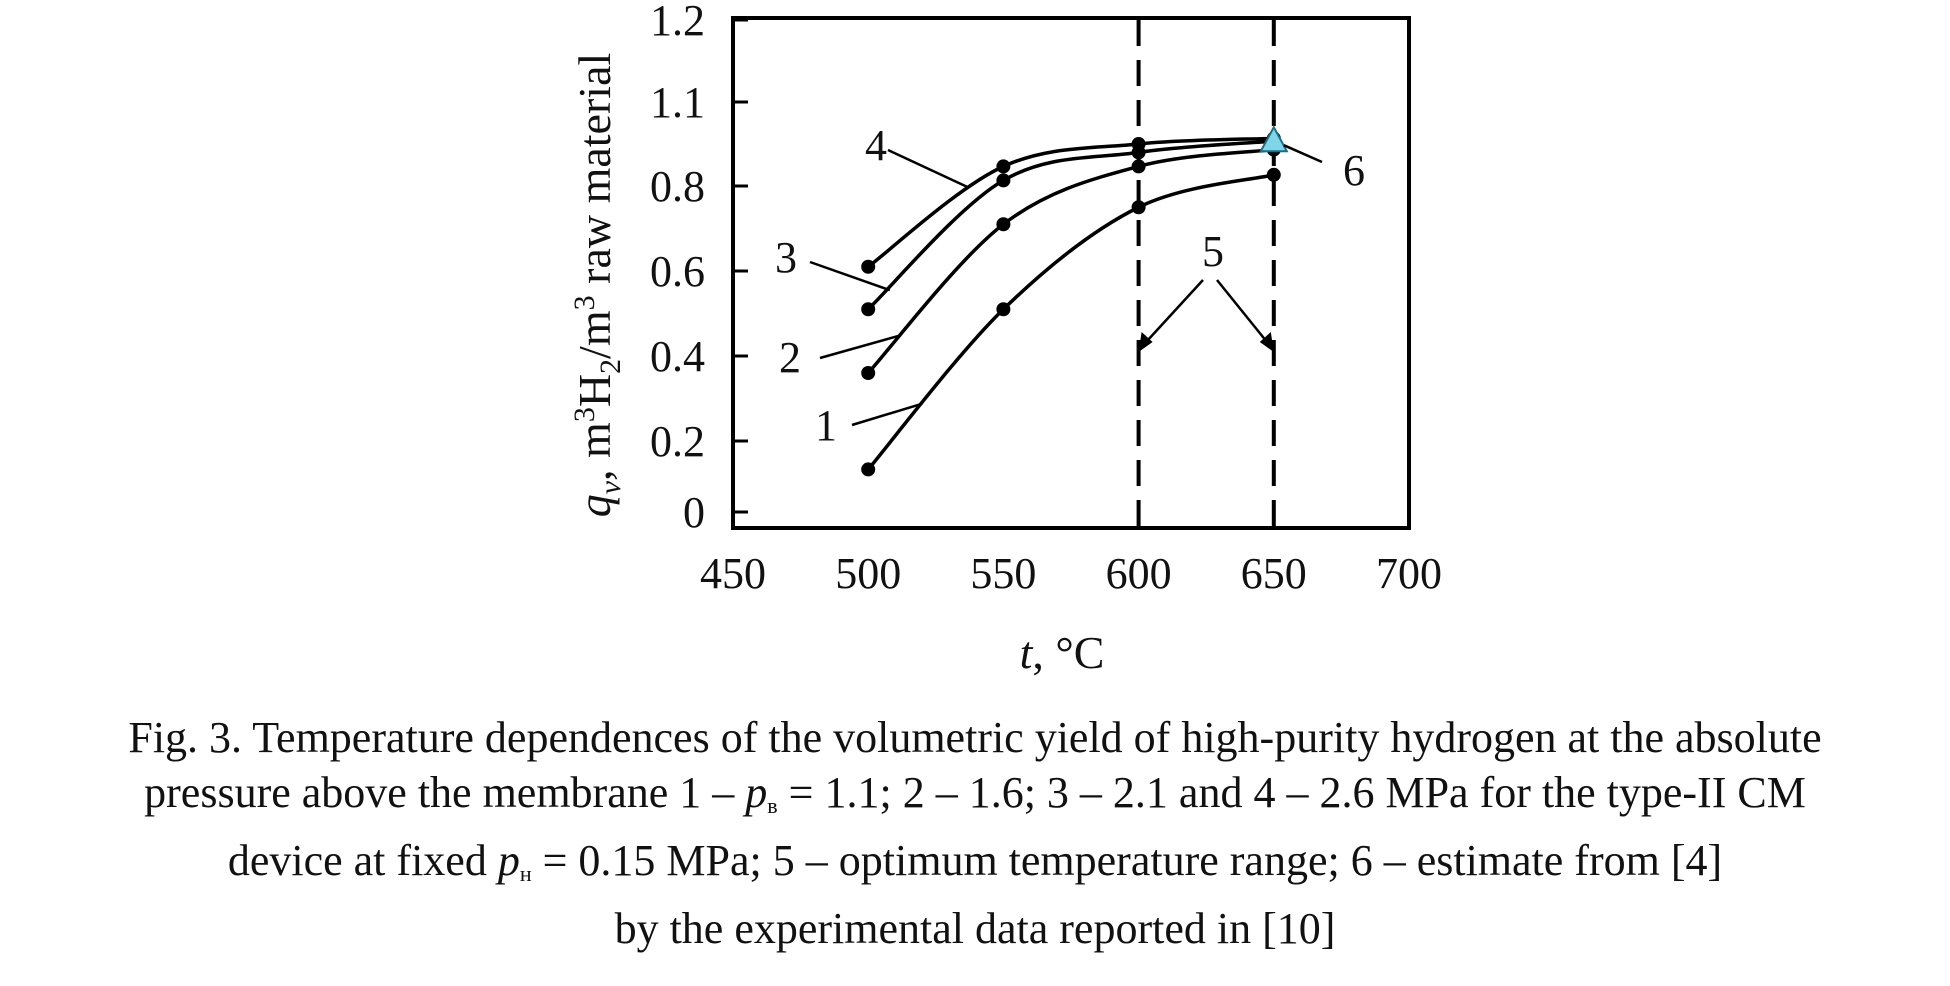  I want to click on y-tick-label: 1.2, so click(677, 22).